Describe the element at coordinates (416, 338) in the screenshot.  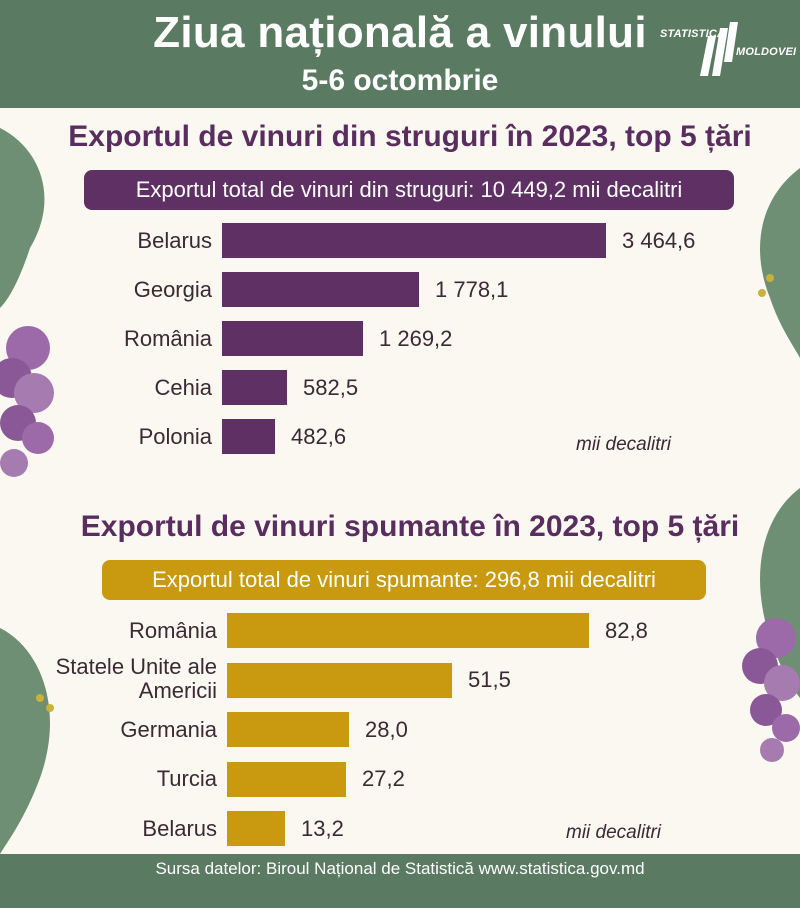
I see `chart1-value-label: 1 269,2` at that location.